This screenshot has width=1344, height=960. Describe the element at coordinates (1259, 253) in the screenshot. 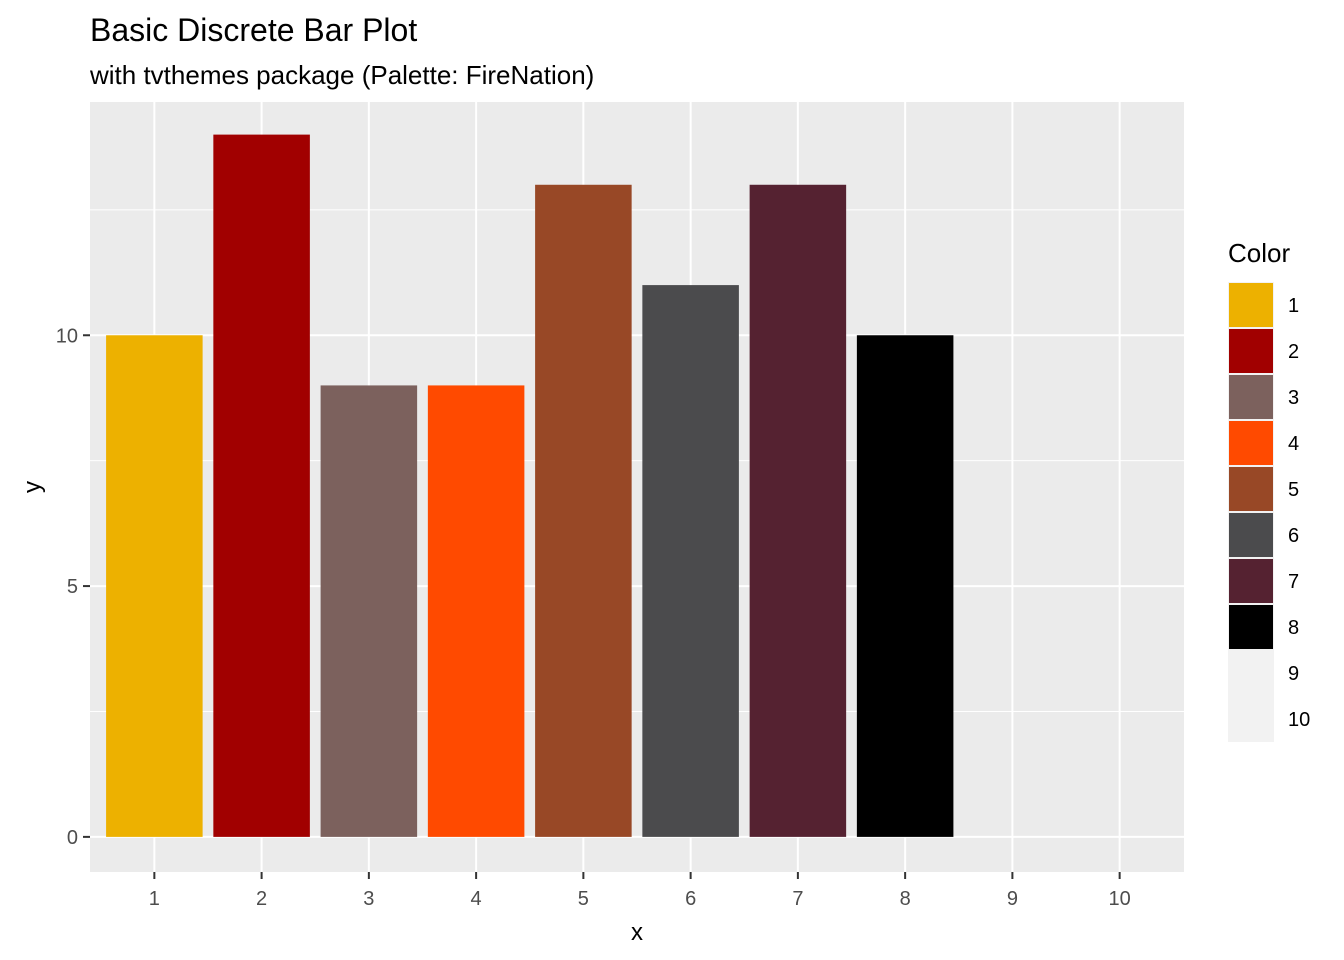

I see `legend-title: Color` at that location.